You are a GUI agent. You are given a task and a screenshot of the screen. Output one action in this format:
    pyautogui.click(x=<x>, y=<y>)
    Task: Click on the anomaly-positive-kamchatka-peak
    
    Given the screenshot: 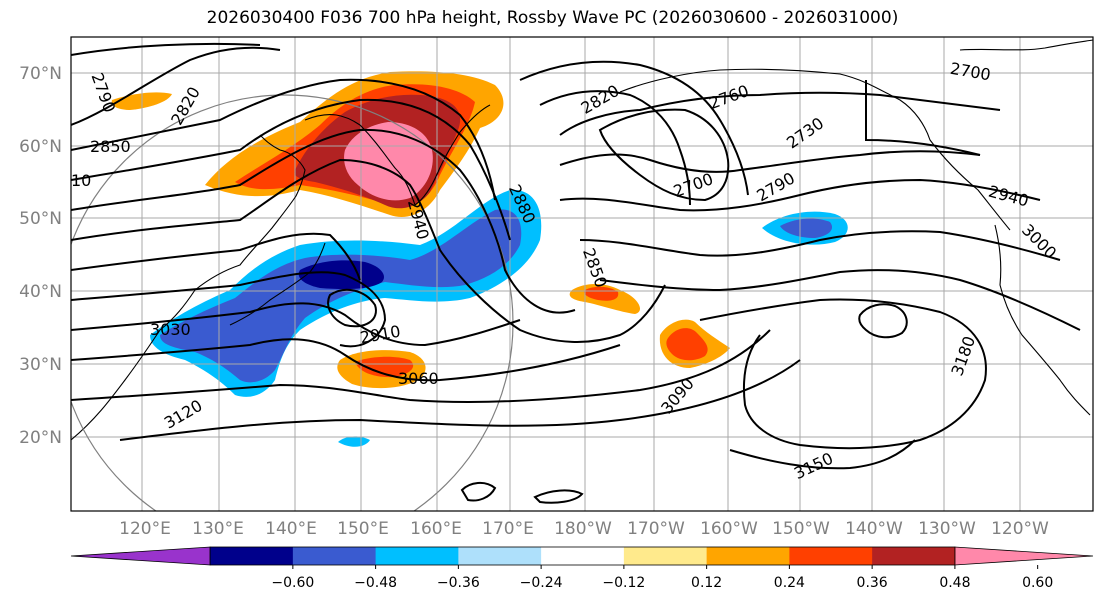 What is the action you would take?
    pyautogui.click(x=388, y=161)
    